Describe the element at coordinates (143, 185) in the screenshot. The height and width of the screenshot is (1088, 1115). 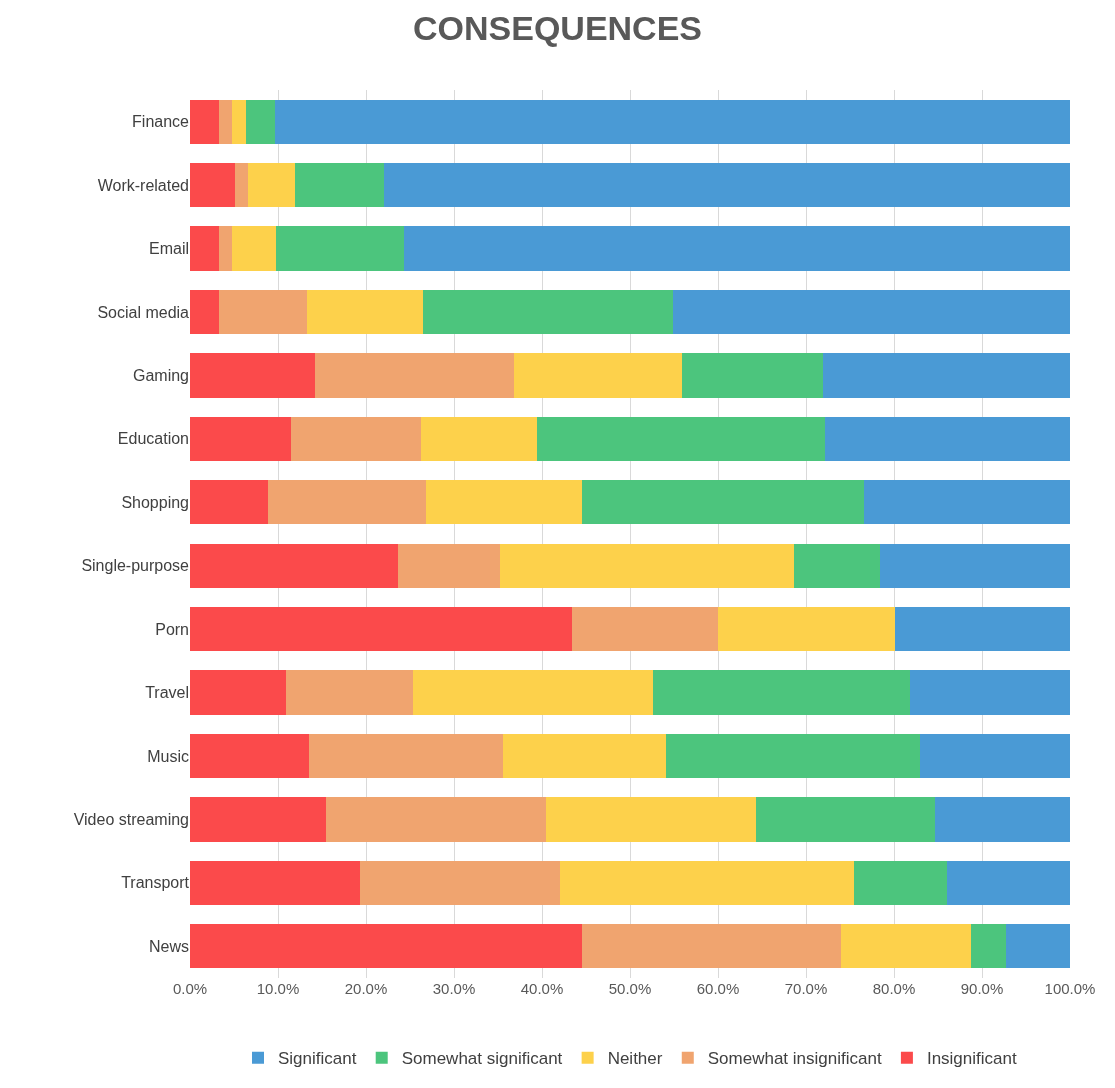
I see `y-tick-label: Work-related` at that location.